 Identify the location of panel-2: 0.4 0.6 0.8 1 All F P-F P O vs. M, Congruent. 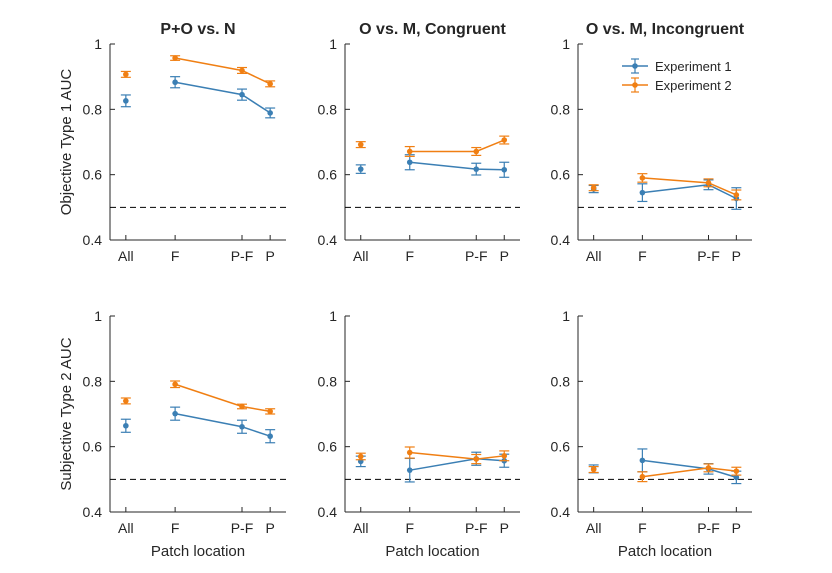
(419, 142).